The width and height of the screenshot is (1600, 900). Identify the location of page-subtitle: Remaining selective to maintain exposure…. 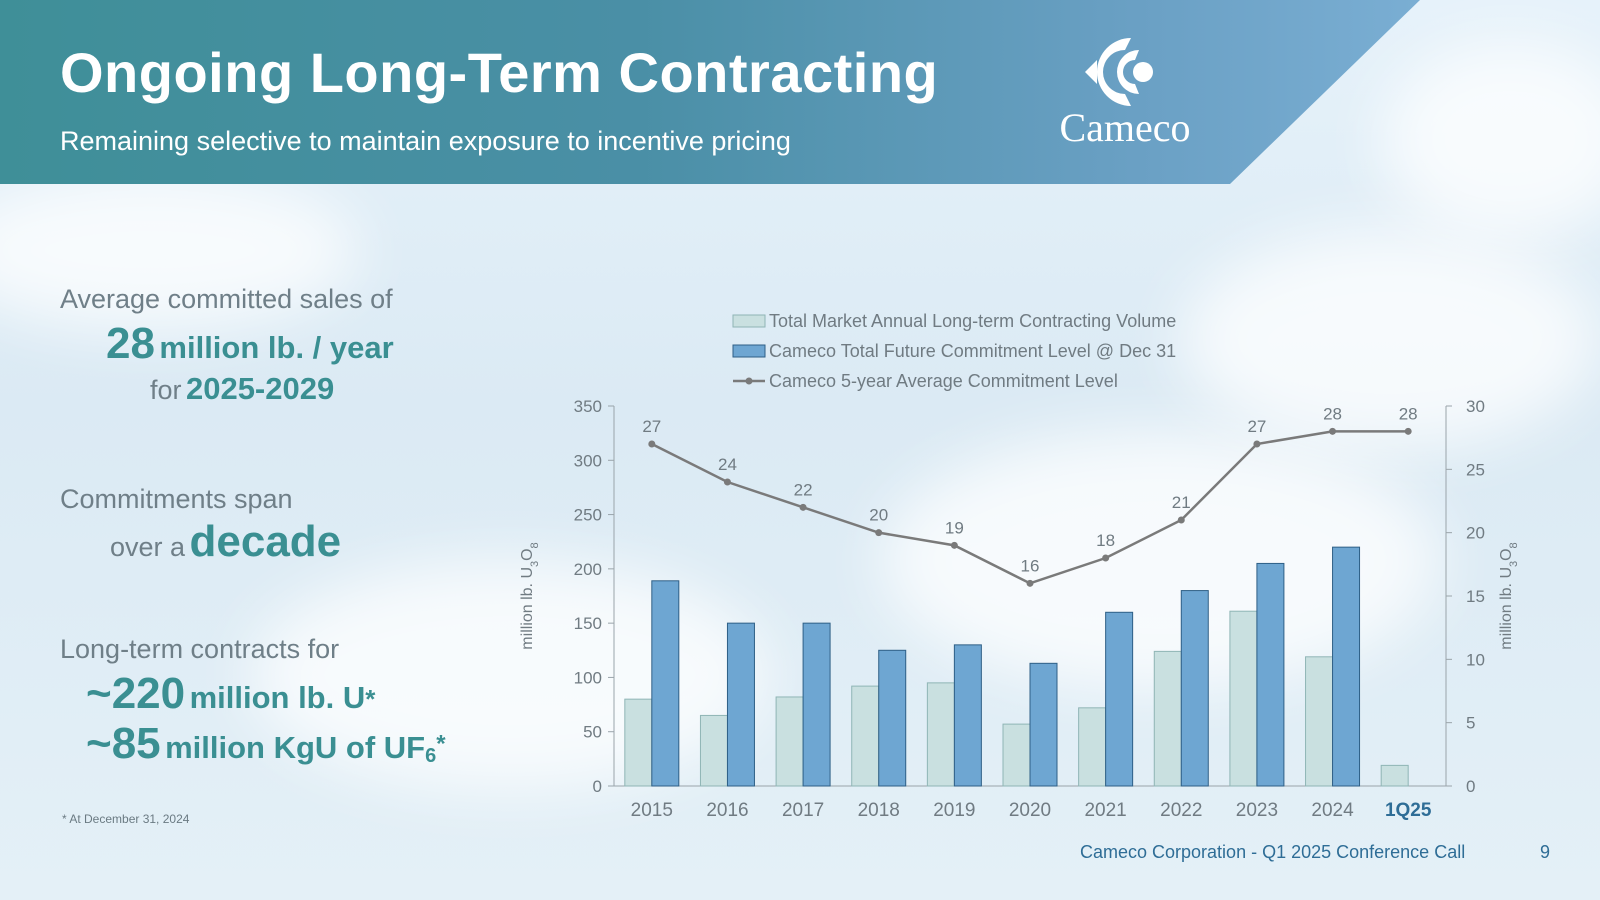
(425, 141).